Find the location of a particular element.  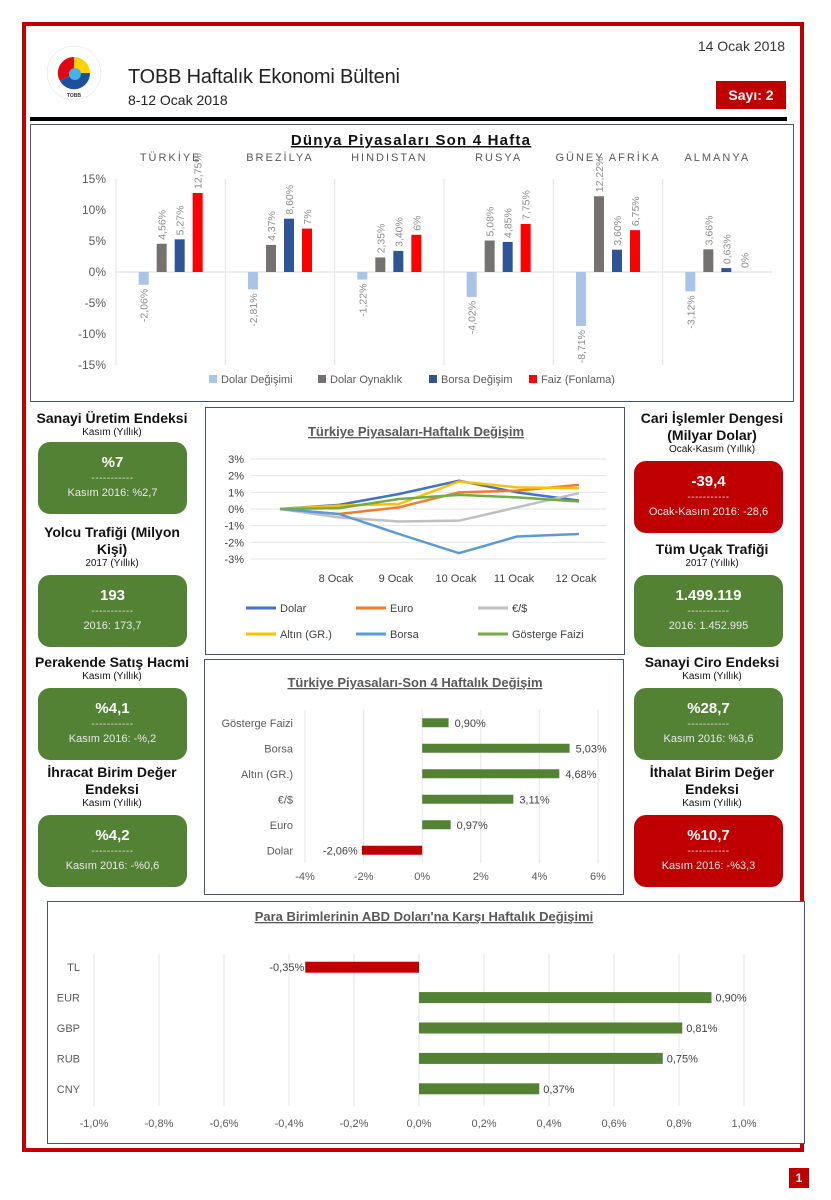

data-label: 5,03% is located at coordinates (591, 749).